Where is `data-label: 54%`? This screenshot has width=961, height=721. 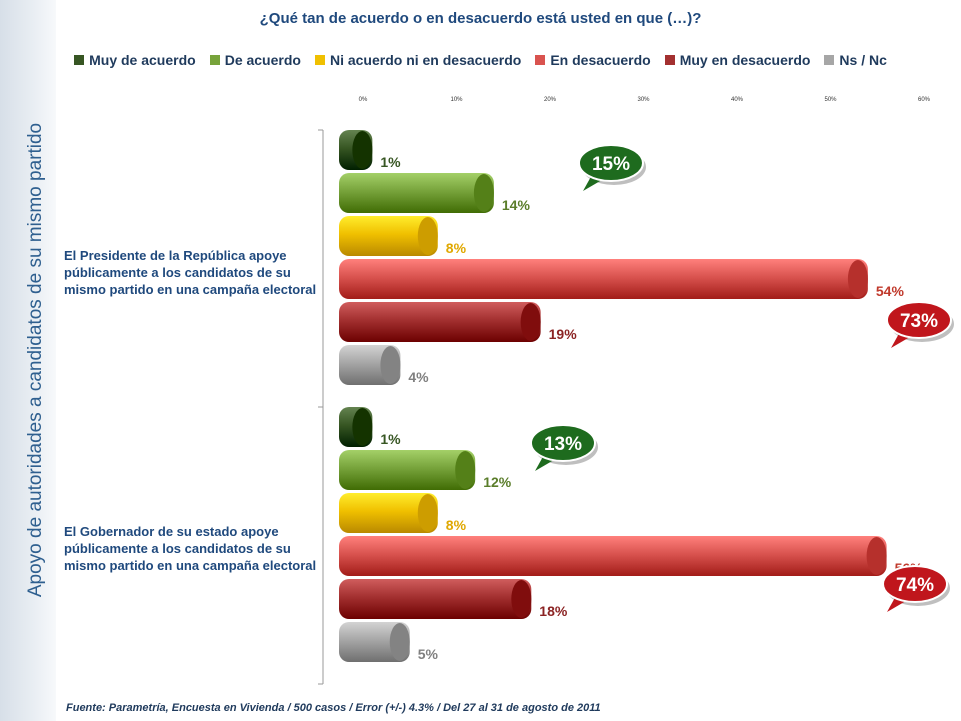
data-label: 54% is located at coordinates (890, 291).